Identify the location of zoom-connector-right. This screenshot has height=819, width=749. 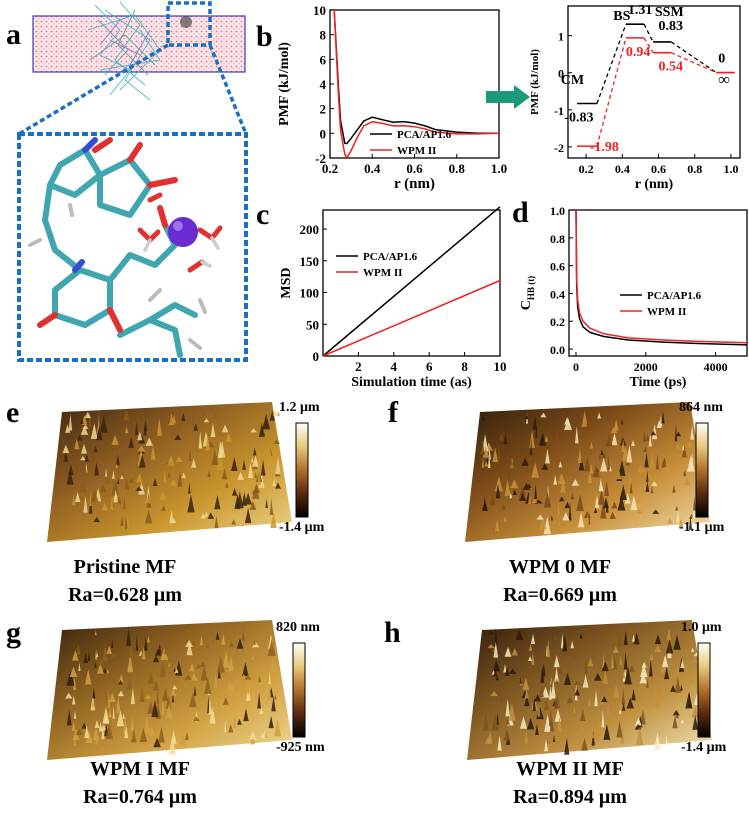
(228, 89).